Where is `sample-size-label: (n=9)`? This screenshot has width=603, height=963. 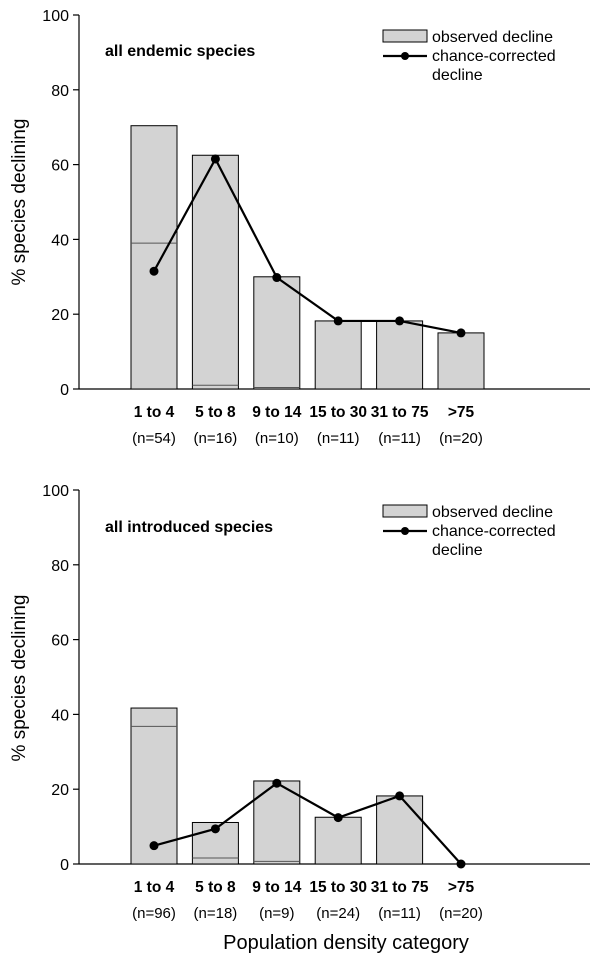
sample-size-label: (n=9) is located at coordinates (276, 913).